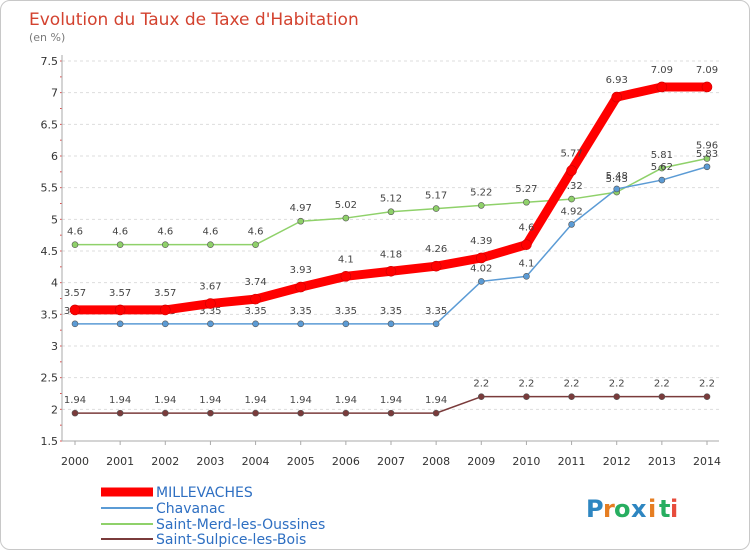  I want to click on data-label: 3.74, so click(255, 282).